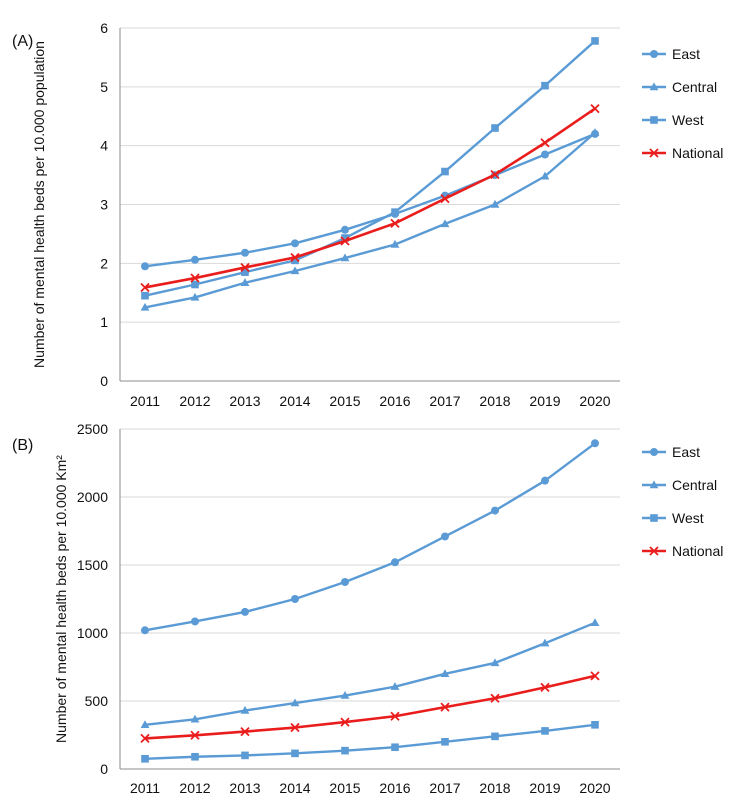  What do you see at coordinates (104, 263) in the screenshot?
I see `y-tick-label: 2` at bounding box center [104, 263].